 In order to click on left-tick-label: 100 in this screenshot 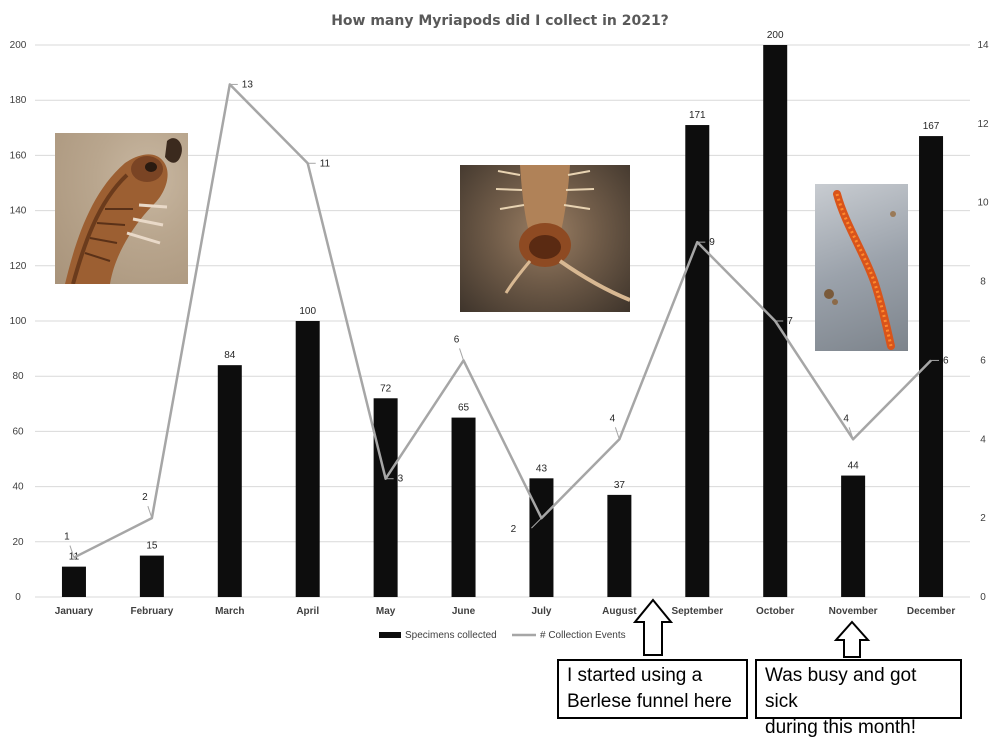, I will do `click(18, 321)`.